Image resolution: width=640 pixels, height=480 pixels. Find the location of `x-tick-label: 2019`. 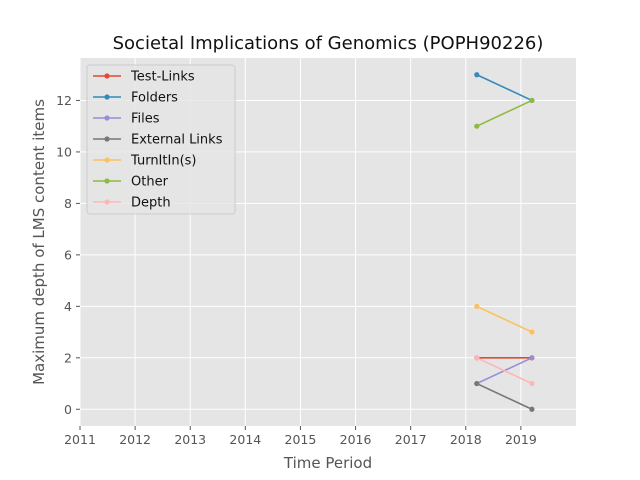

x-tick-label: 2019 is located at coordinates (521, 439).